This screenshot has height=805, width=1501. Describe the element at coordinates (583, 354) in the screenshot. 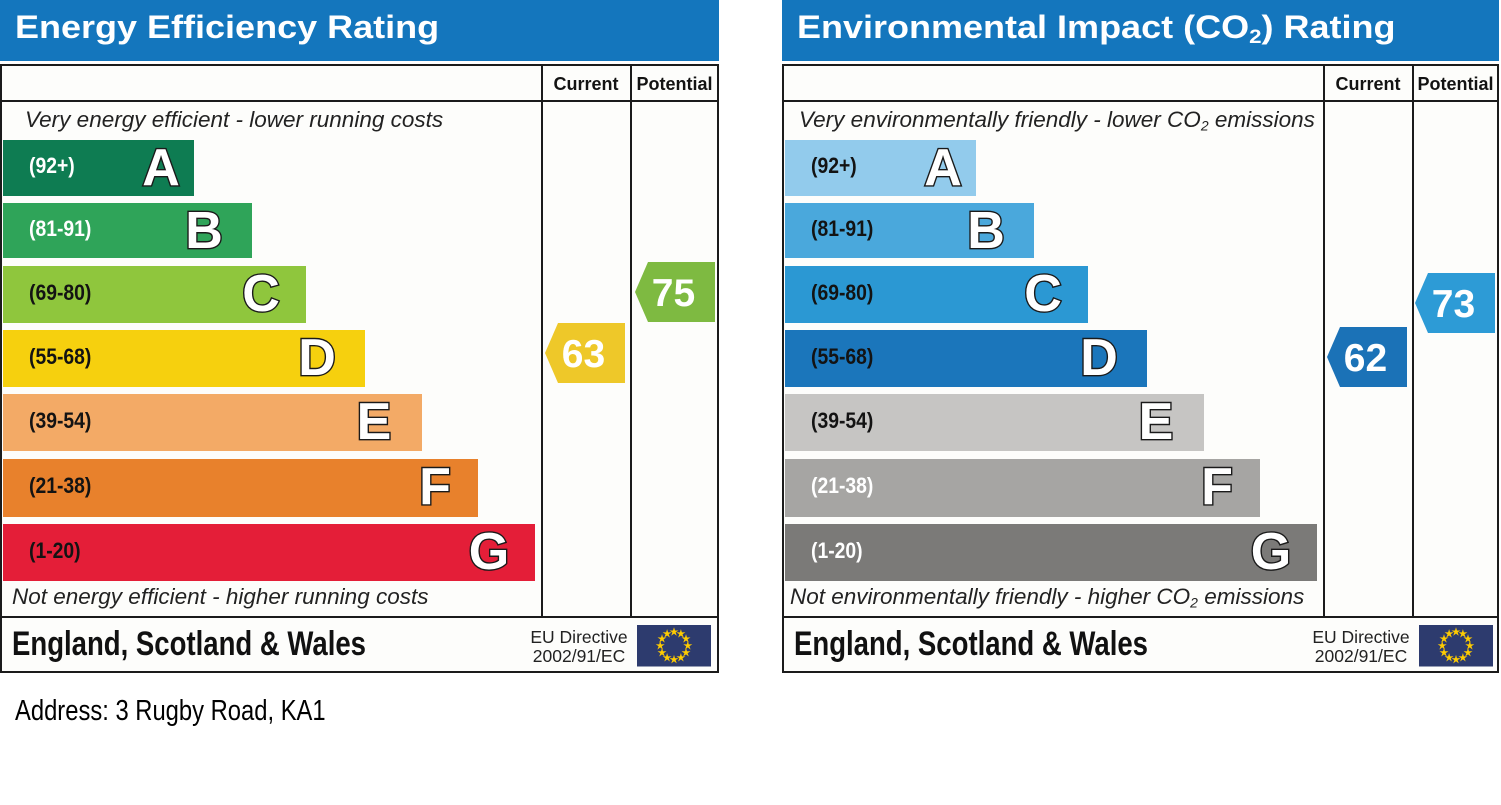

I see `svg-text: 63` at that location.